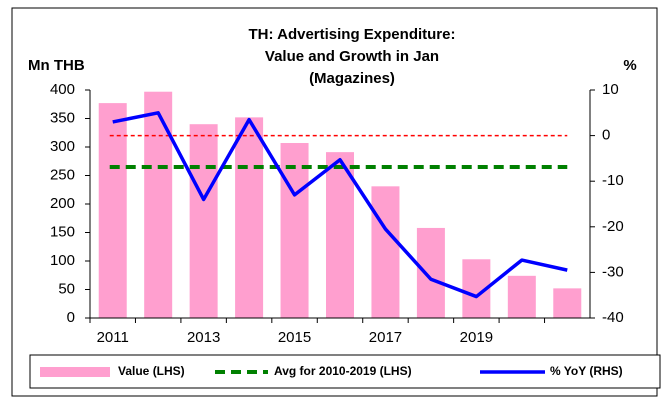  I want to click on y2-tick-label: -10, so click(613, 180).